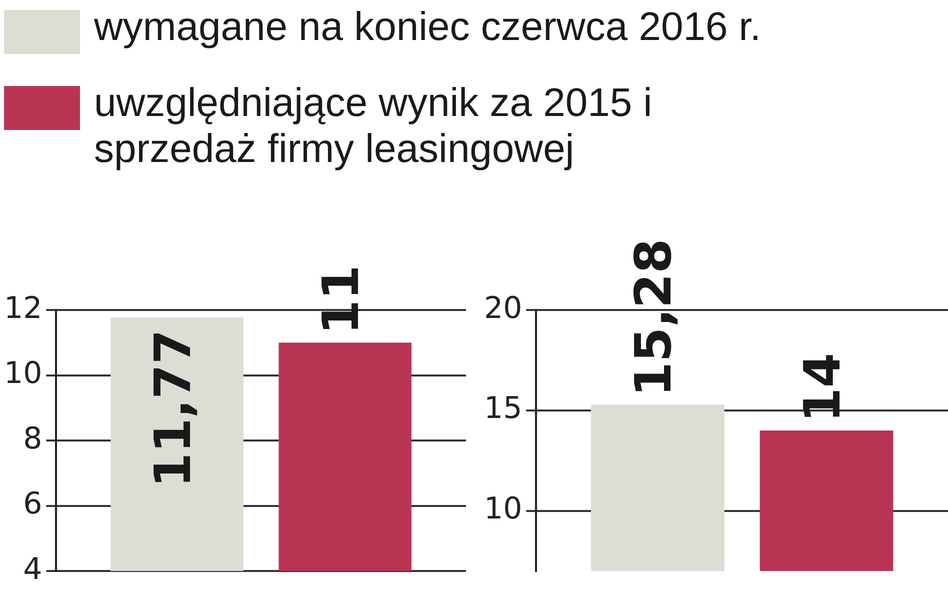 The width and height of the screenshot is (948, 593). What do you see at coordinates (173, 409) in the screenshot?
I see `data-label: 11,77` at bounding box center [173, 409].